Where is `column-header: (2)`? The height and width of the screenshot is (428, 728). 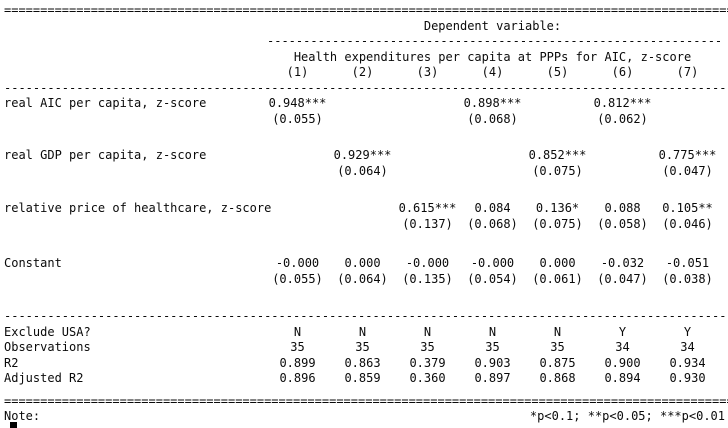
column-header: (2) is located at coordinates (362, 72).